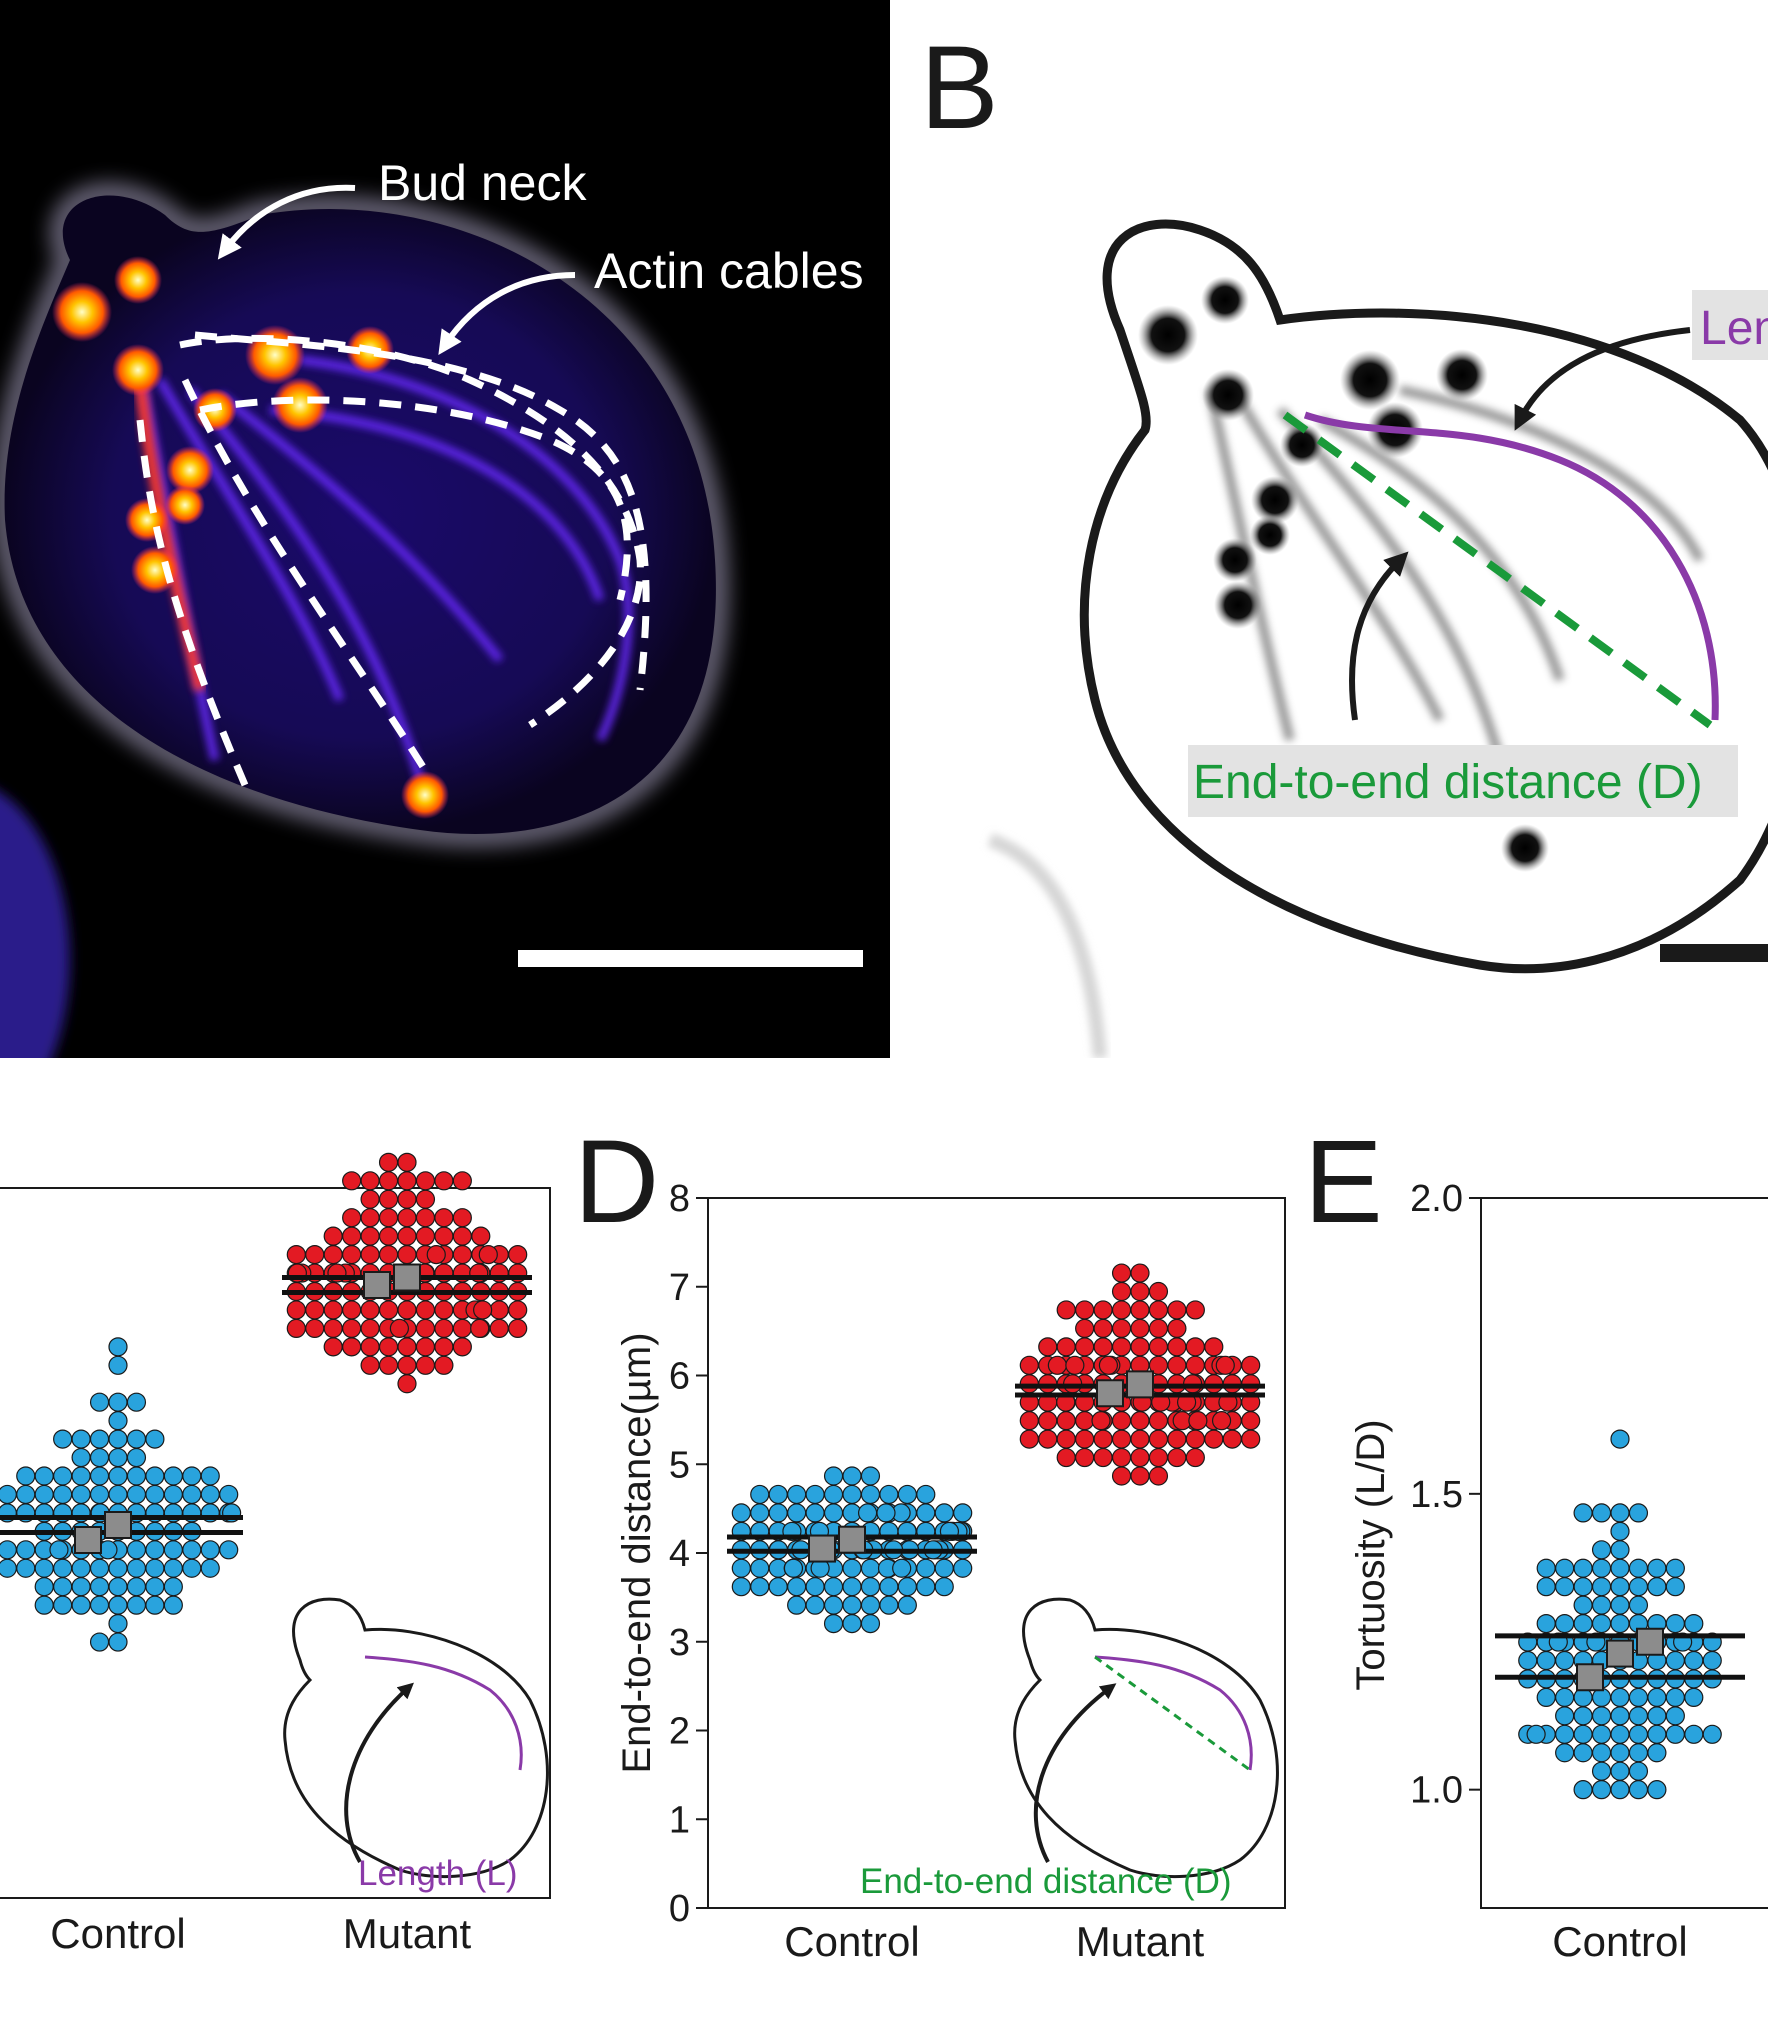 The image size is (1768, 2036). Describe the element at coordinates (679, 1288) in the screenshot. I see `y-axis-d-tick-label: 7` at that location.